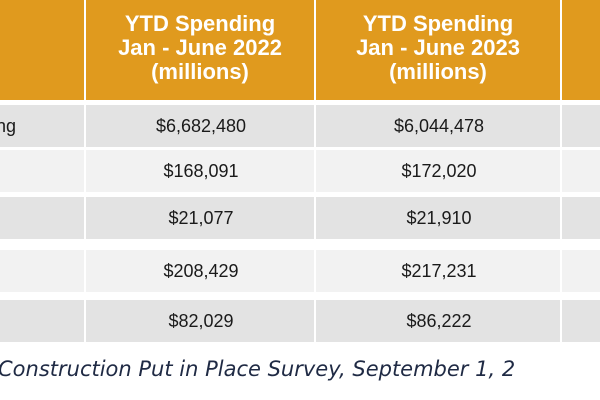 The width and height of the screenshot is (600, 400). Describe the element at coordinates (300, 271) in the screenshot. I see `table-row: $208,429 $217,231` at that location.